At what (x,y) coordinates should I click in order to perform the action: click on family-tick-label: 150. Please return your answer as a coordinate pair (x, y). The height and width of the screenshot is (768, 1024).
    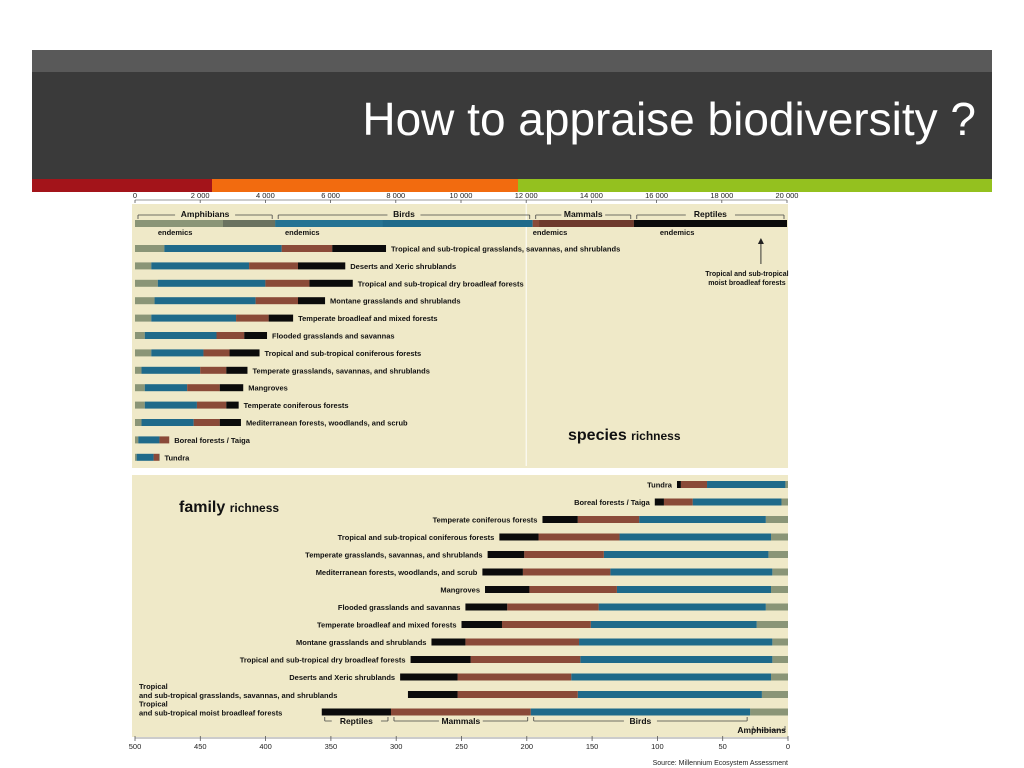
    Looking at the image, I should click on (592, 746).